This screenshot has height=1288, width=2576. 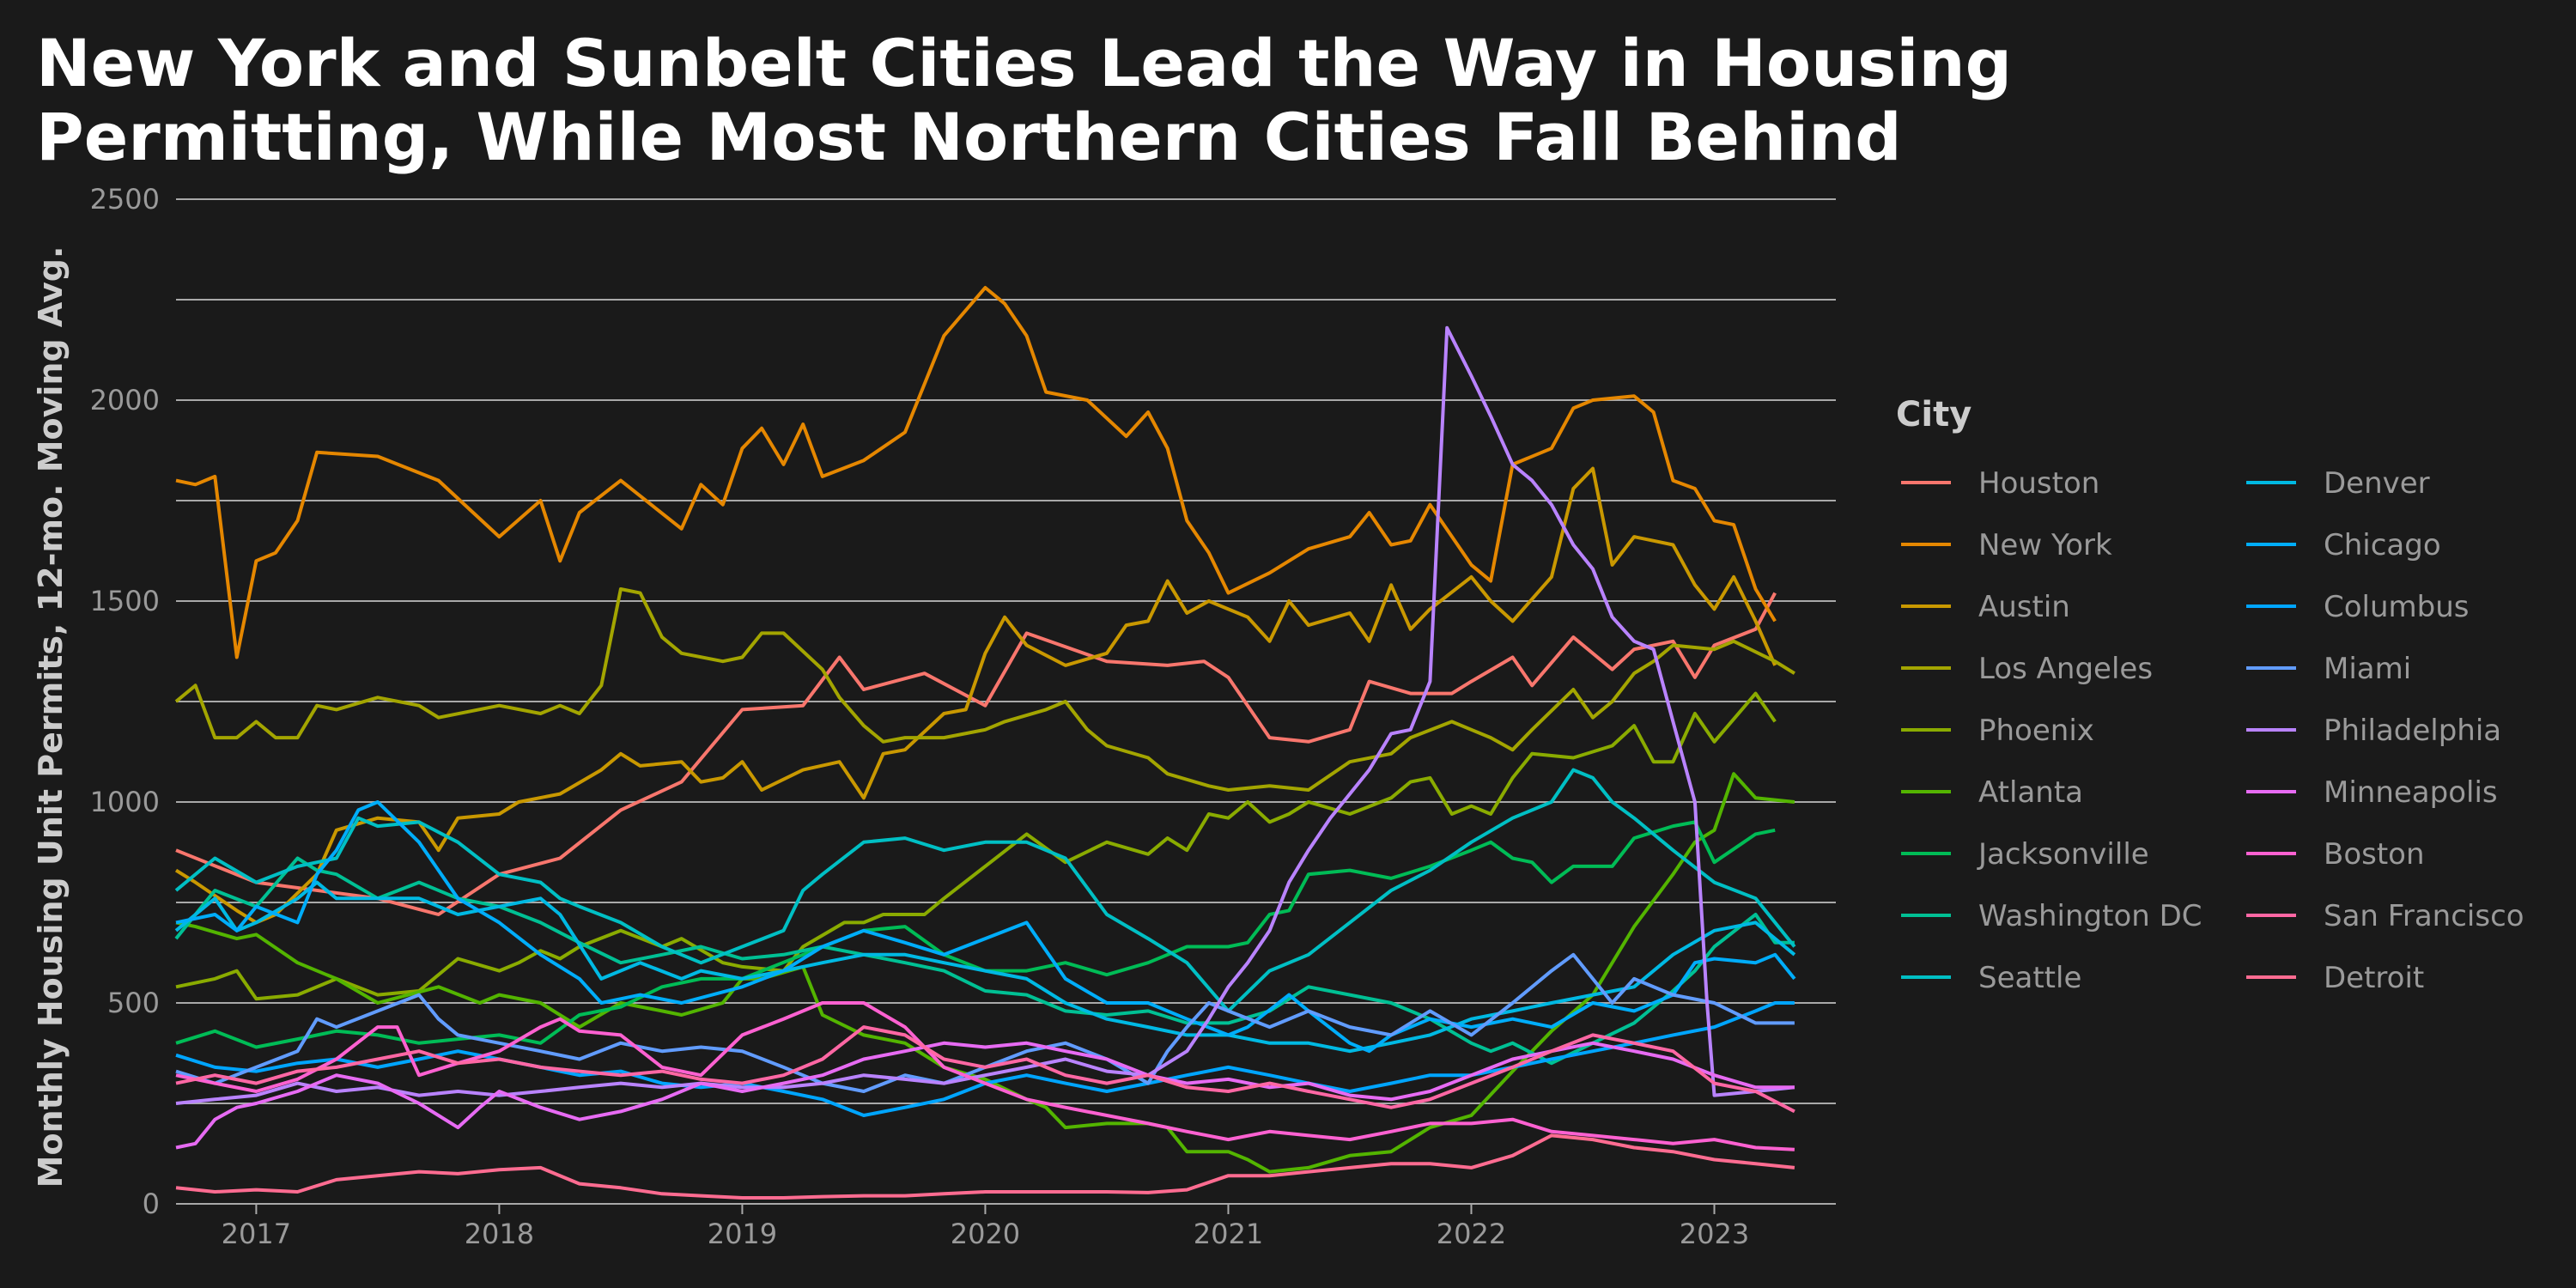 I want to click on series-line-phoenix, so click(x=976, y=846).